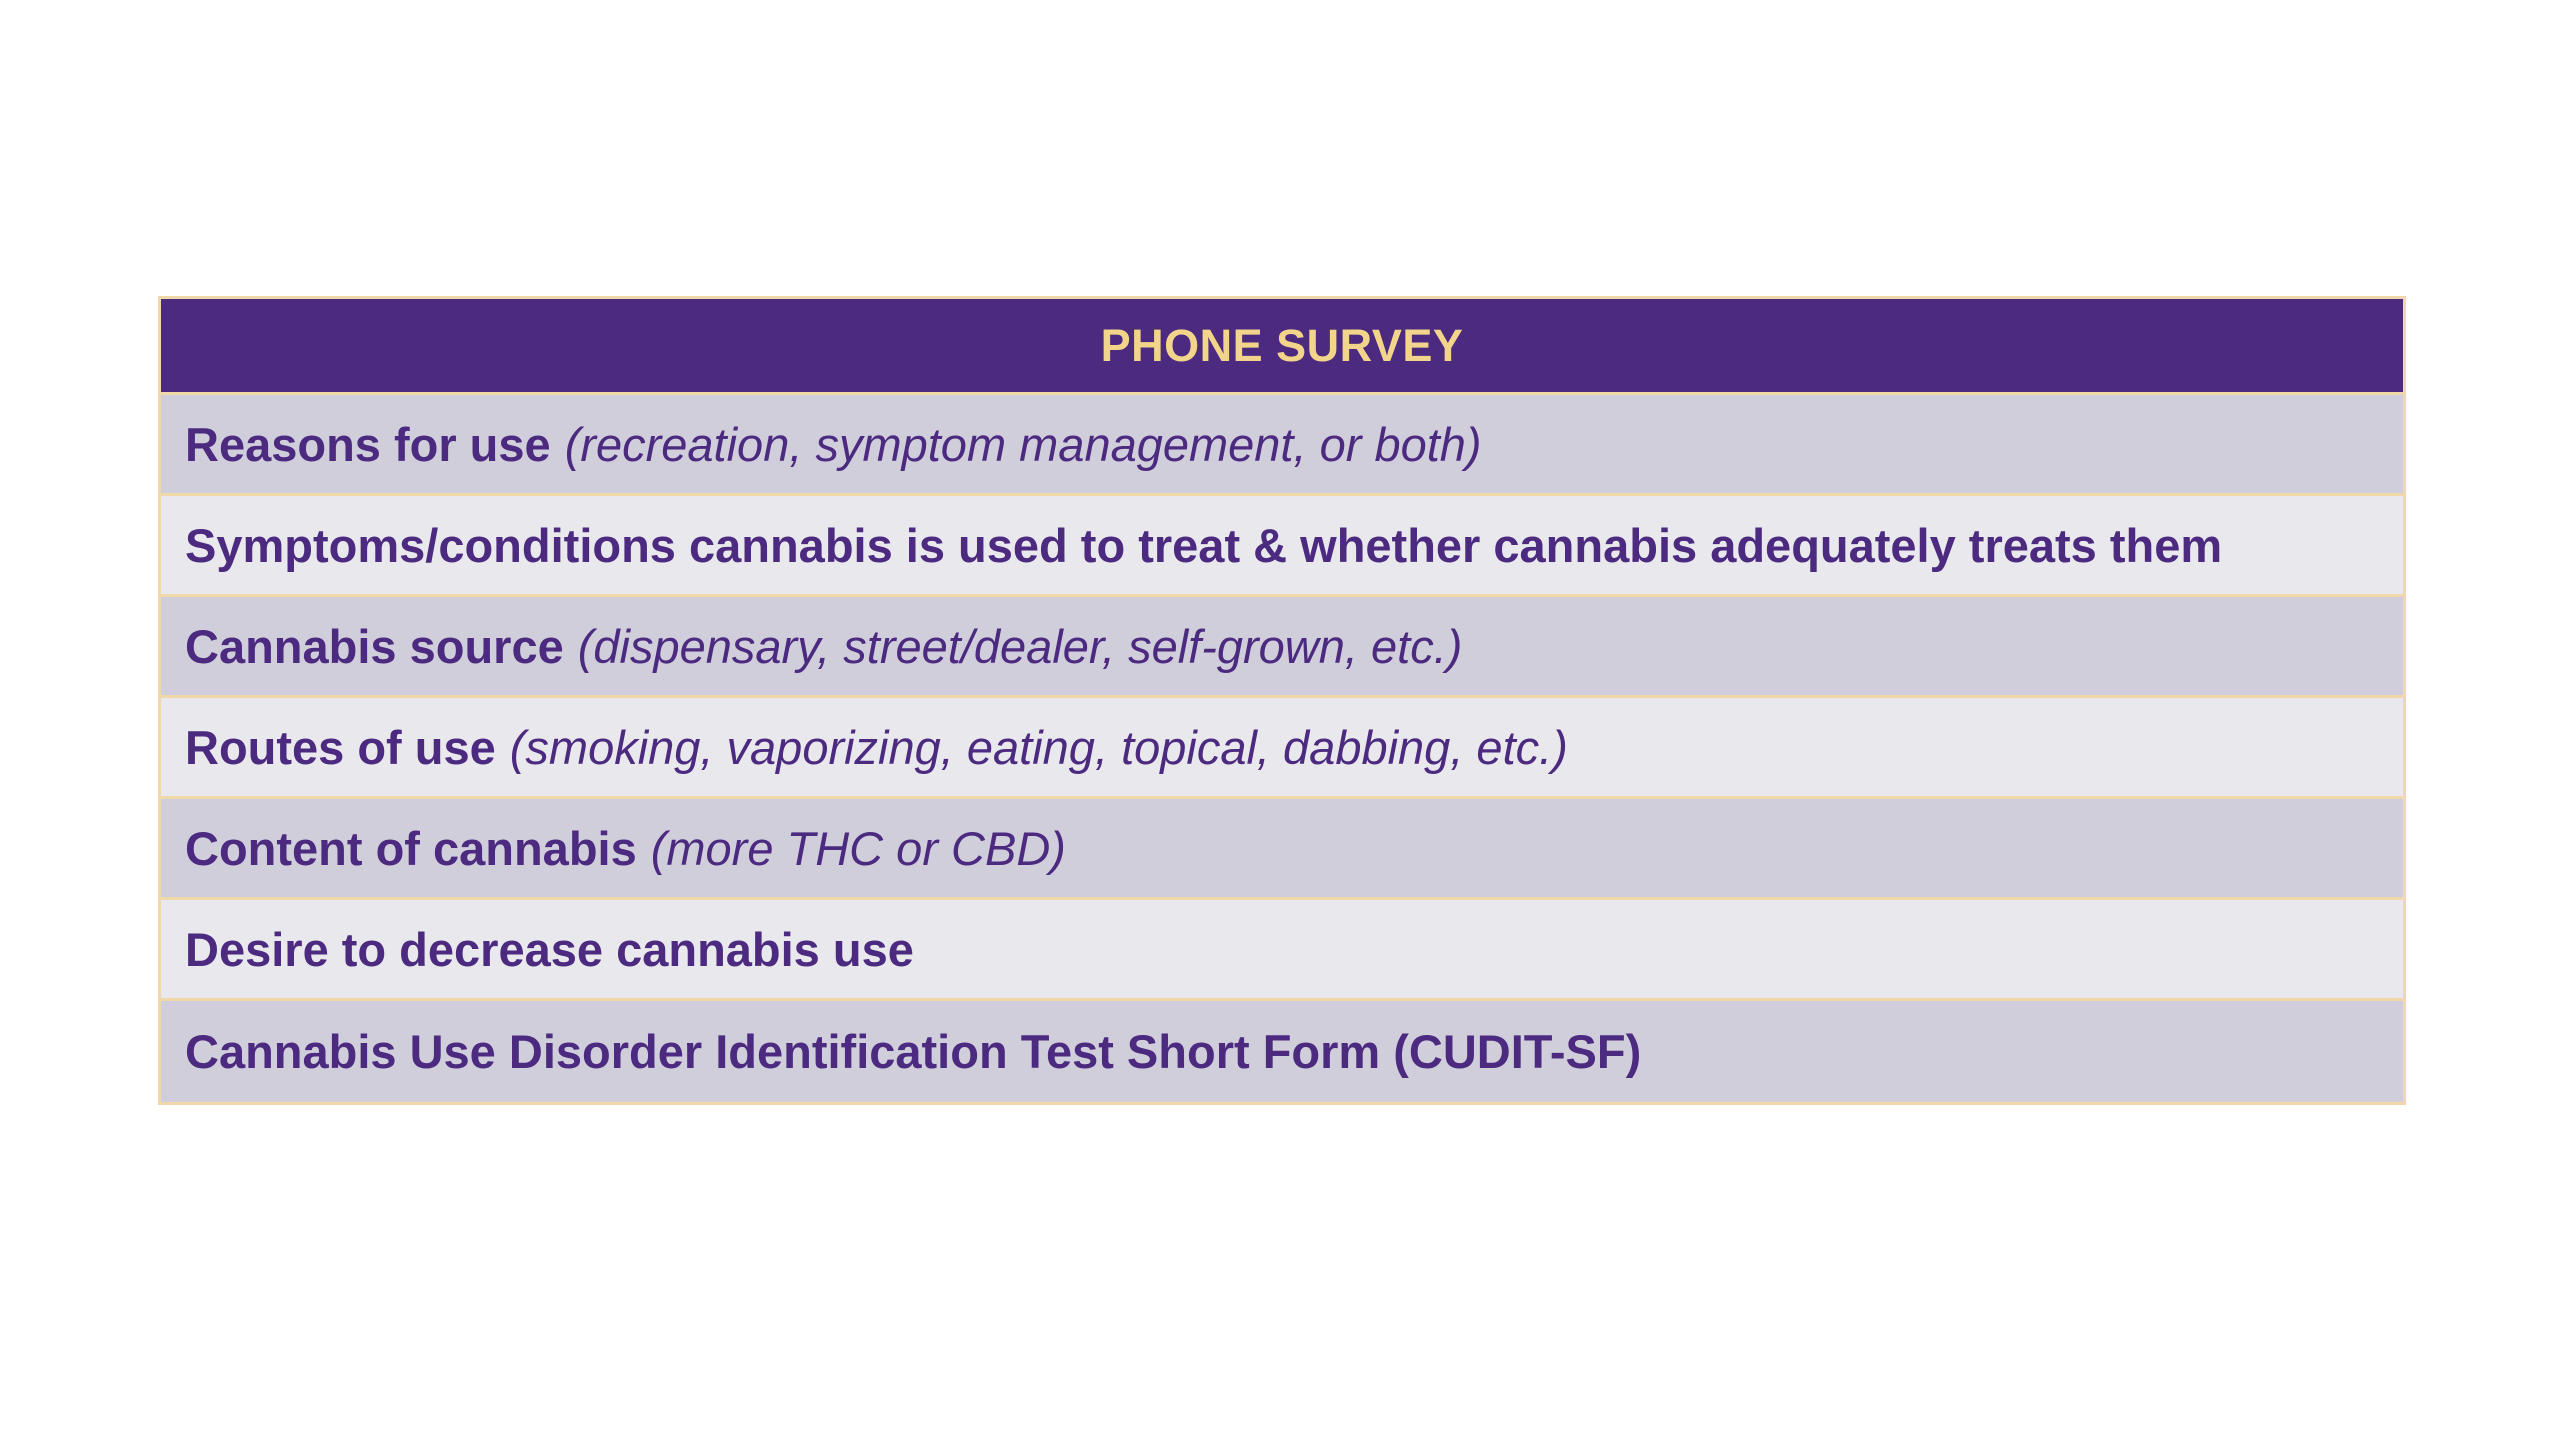 The image size is (2560, 1440). Describe the element at coordinates (368, 444) in the screenshot. I see `row-label: Reasons for use` at that location.